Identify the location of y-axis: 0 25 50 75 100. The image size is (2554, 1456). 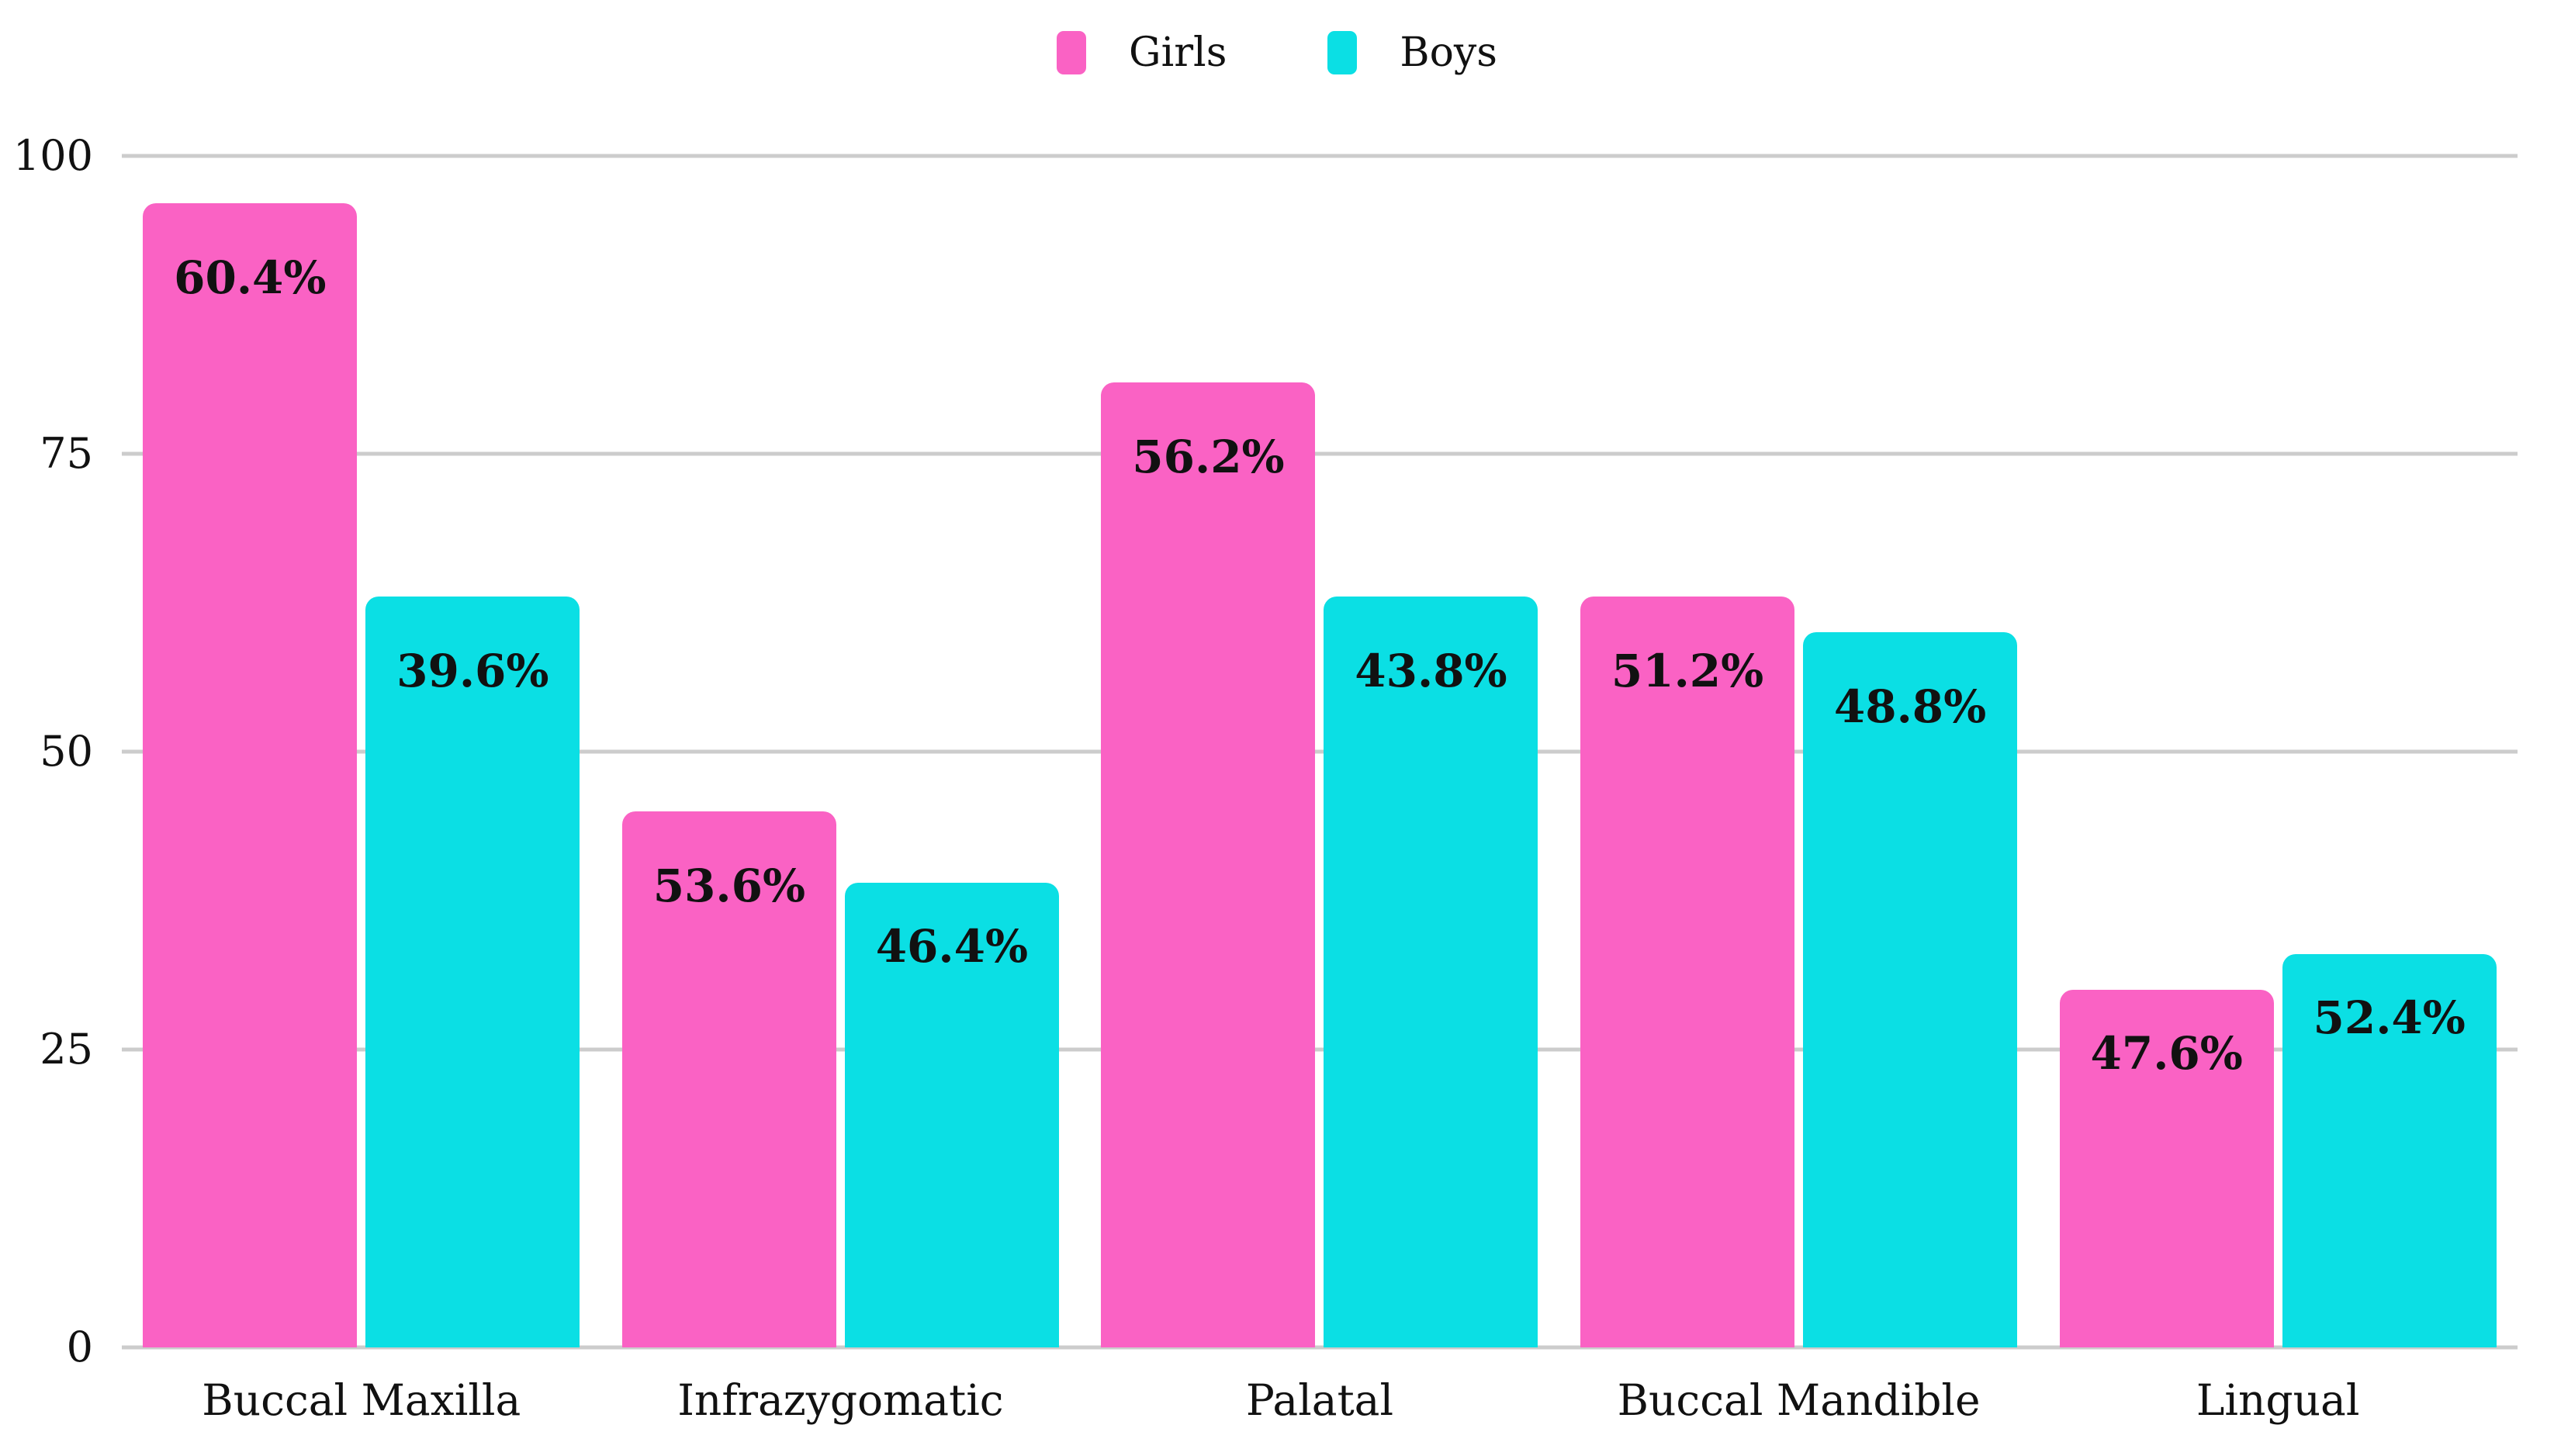
(52, 751).